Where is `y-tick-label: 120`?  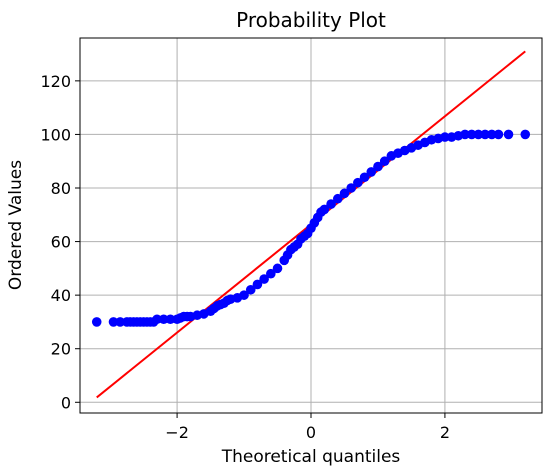 y-tick-label: 120 is located at coordinates (55, 81).